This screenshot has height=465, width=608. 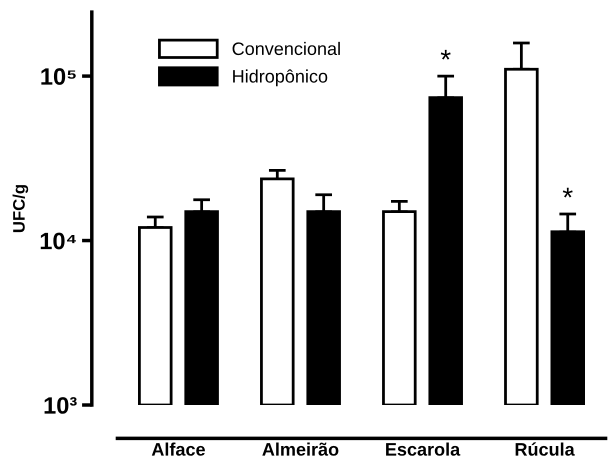 I want to click on y-tick-label: 10³, so click(x=60, y=405).